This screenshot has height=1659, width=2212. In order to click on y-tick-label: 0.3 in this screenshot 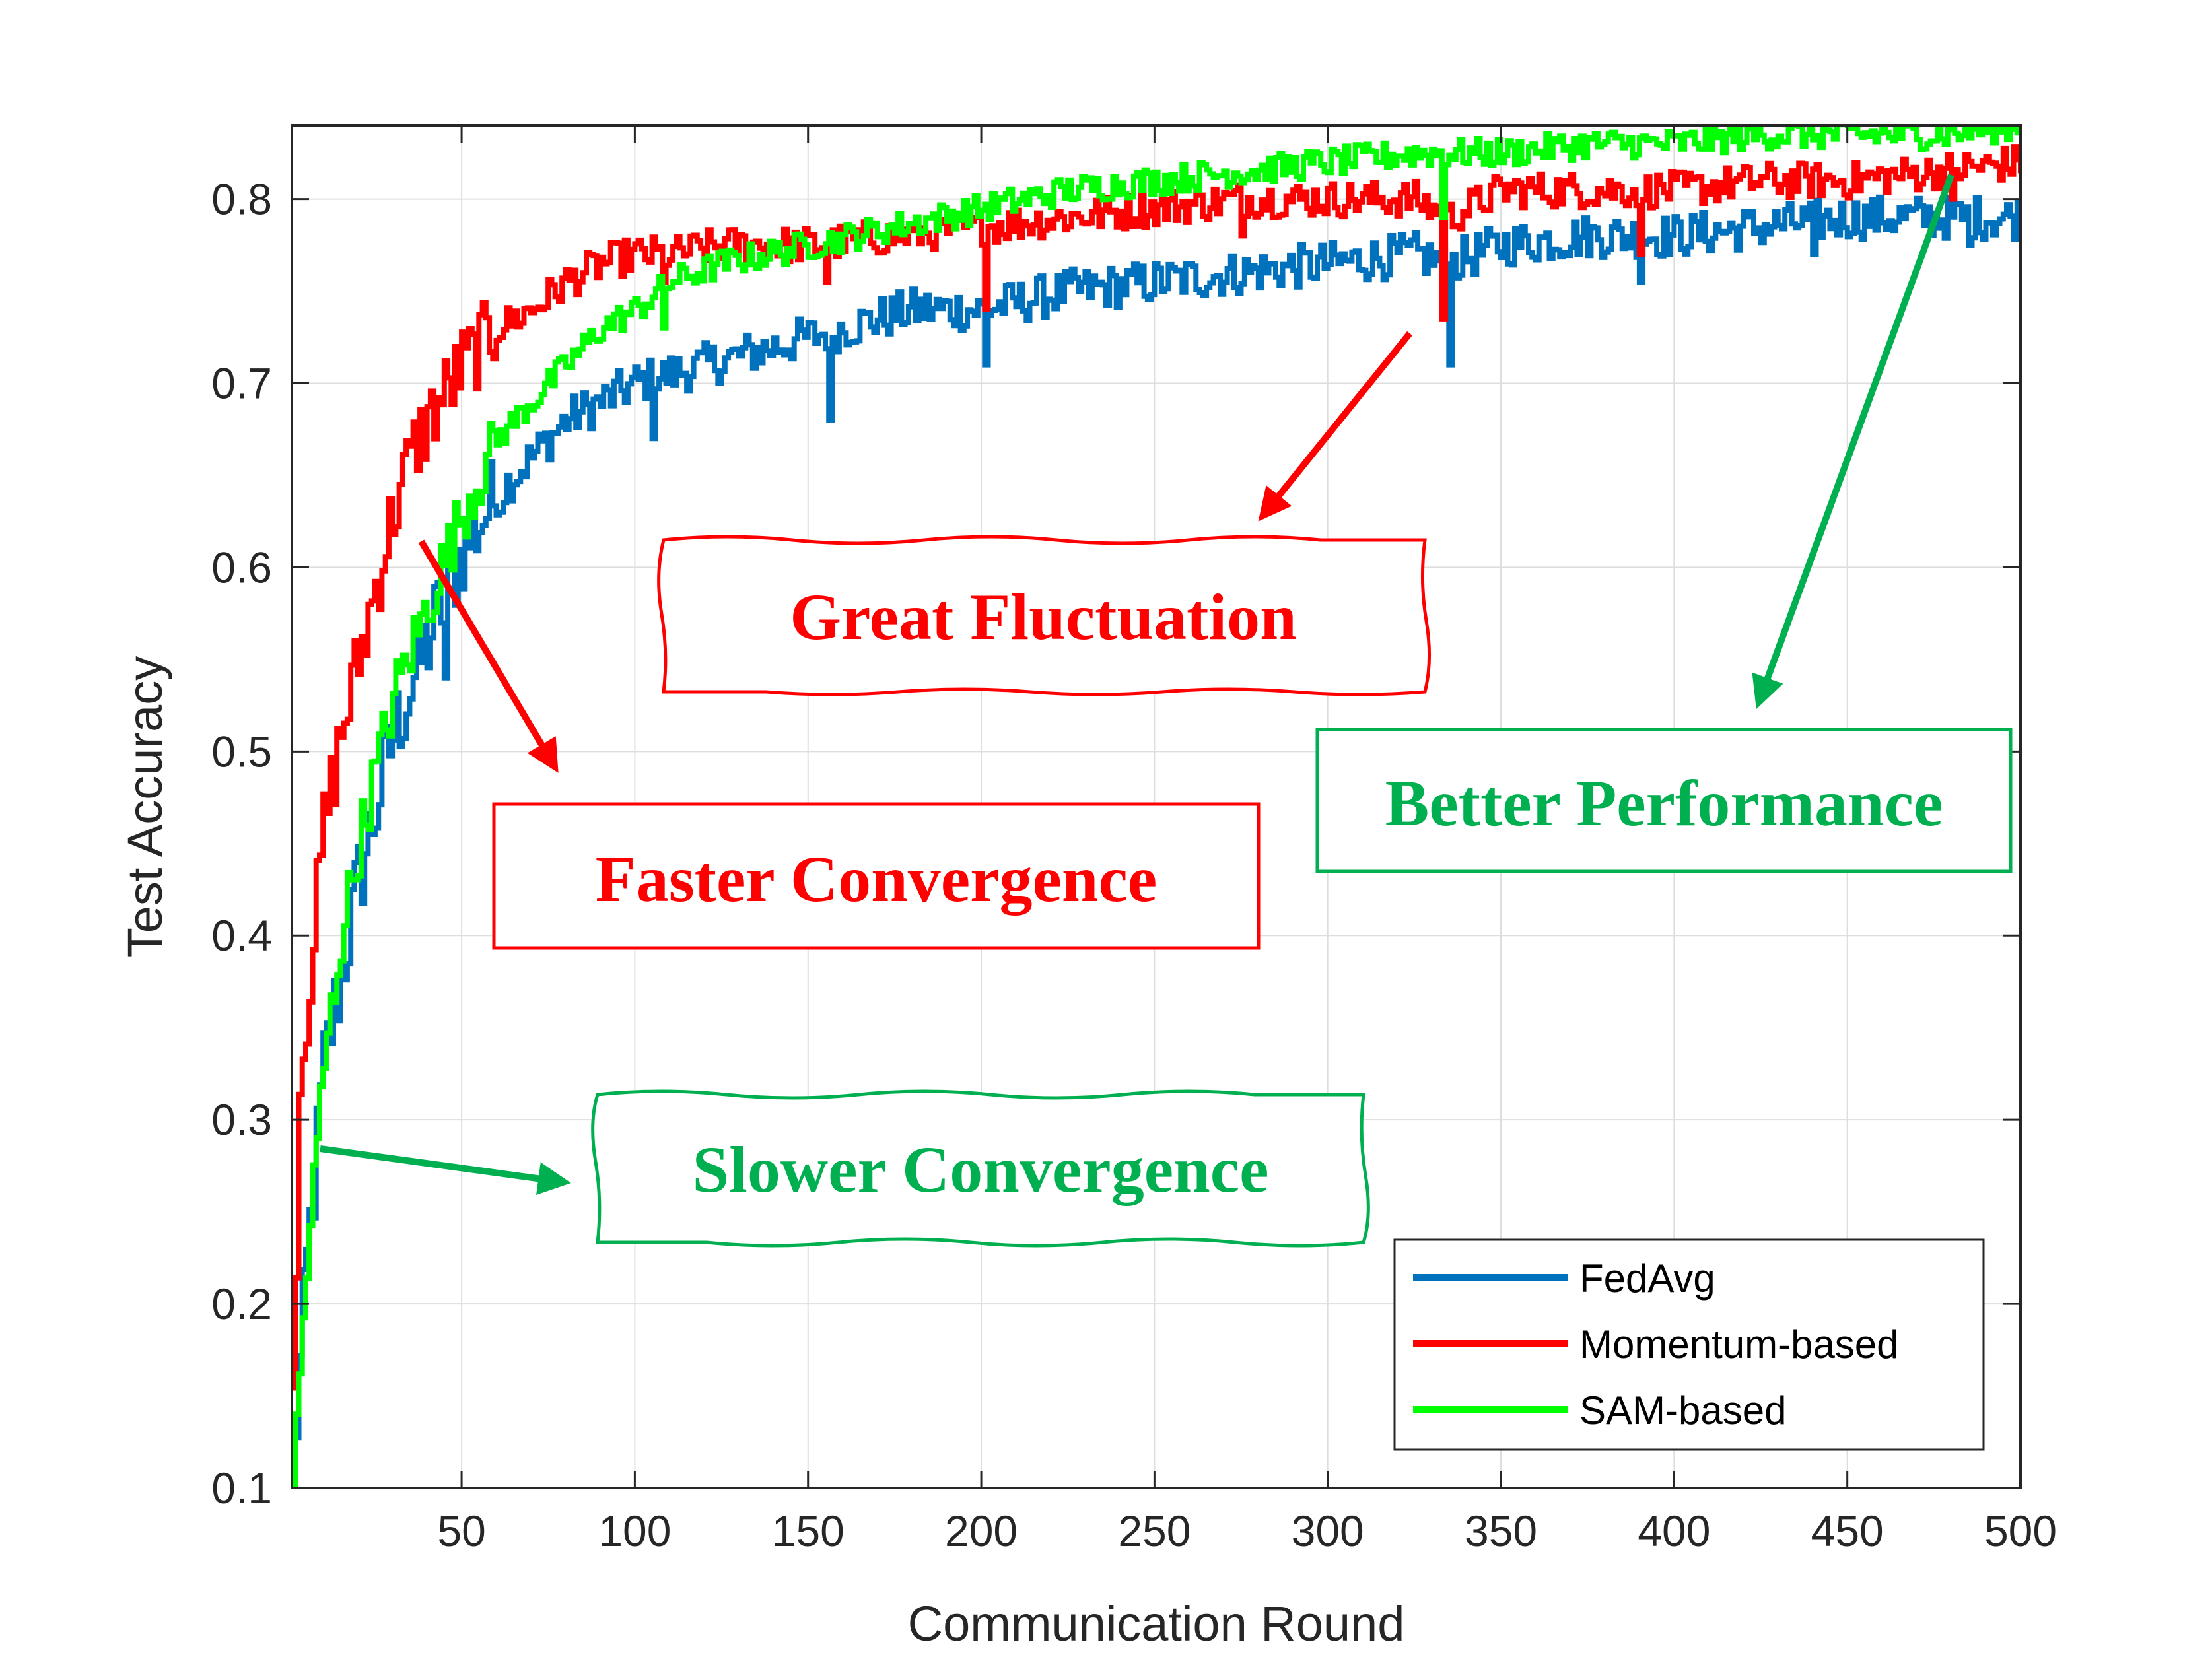, I will do `click(242, 1119)`.